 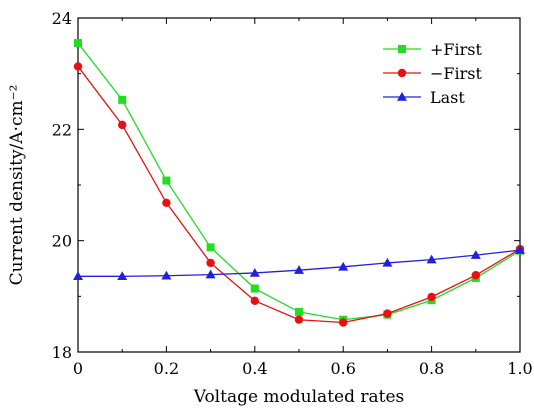 What do you see at coordinates (62, 18) in the screenshot?
I see `y-tick-label: 24` at bounding box center [62, 18].